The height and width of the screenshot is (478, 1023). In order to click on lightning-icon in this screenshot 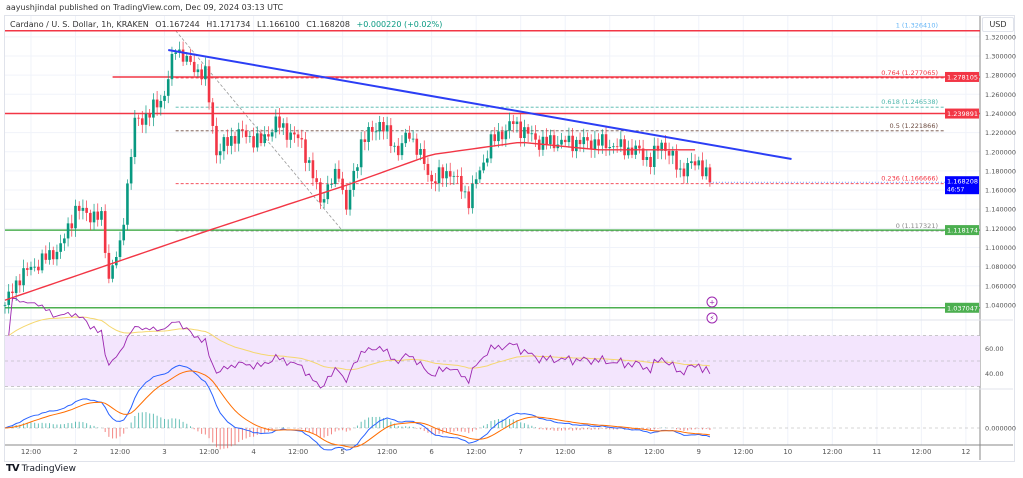, I will do `click(712, 318)`.